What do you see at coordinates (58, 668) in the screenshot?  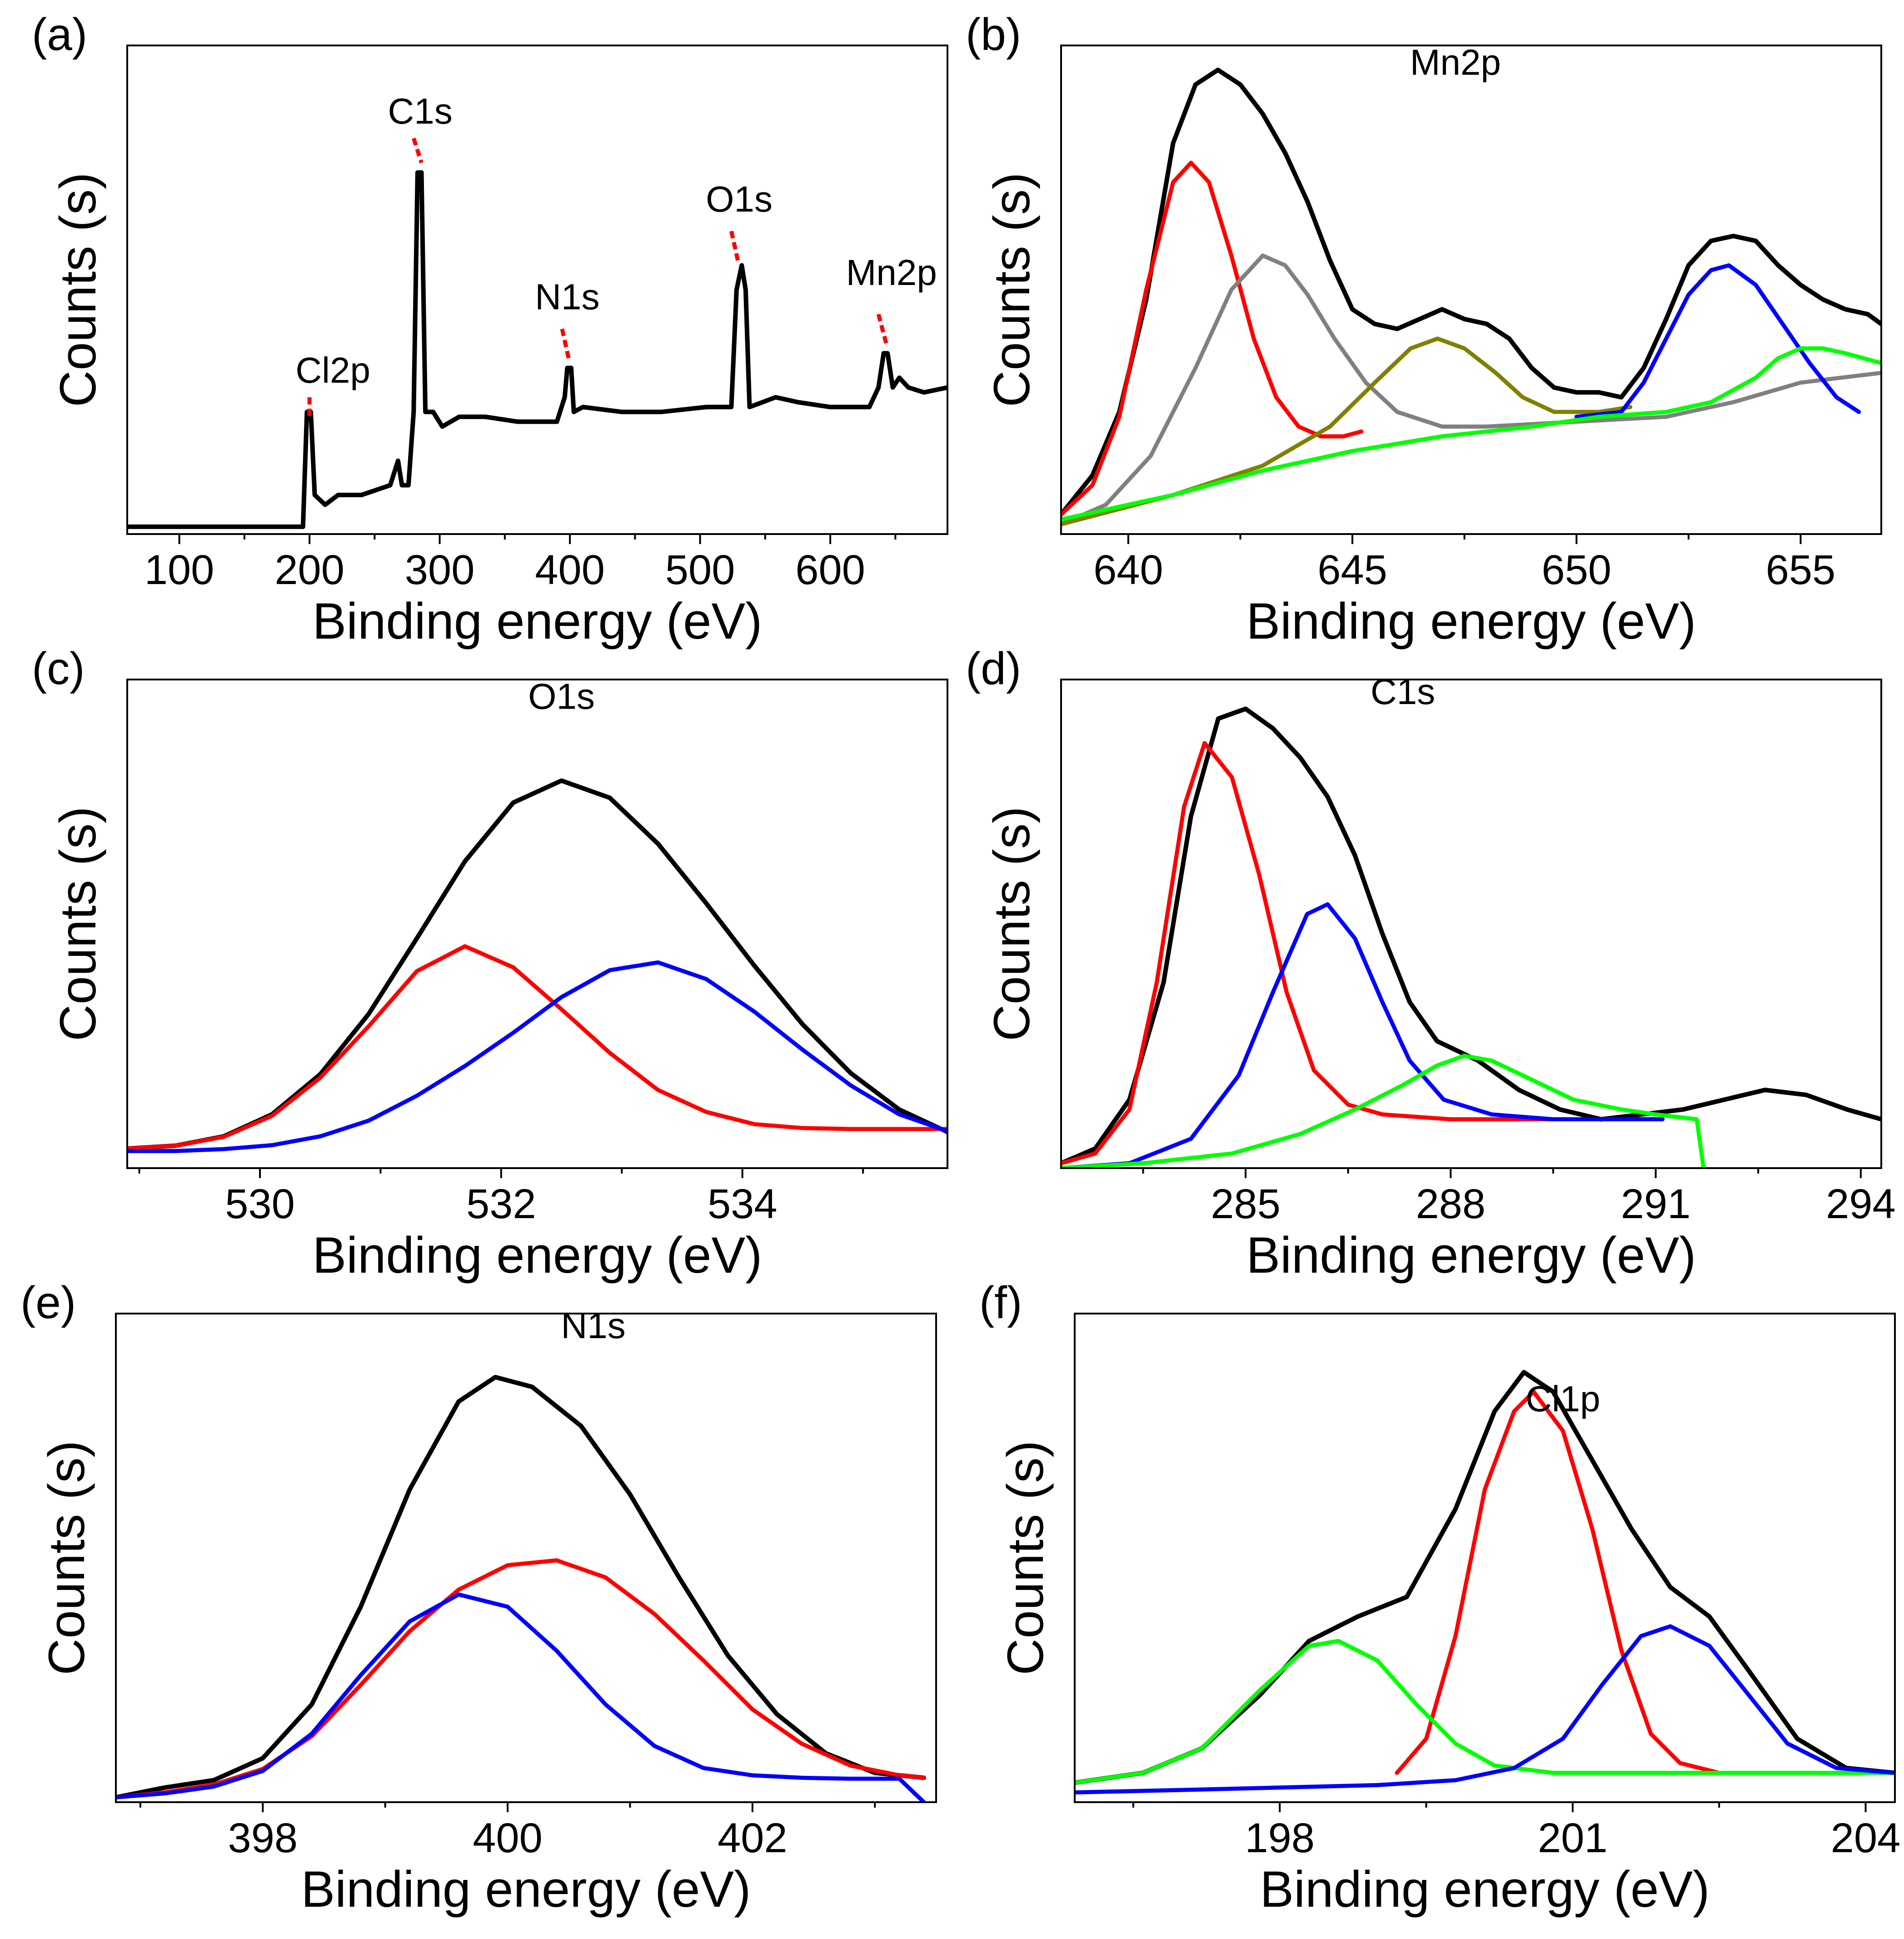 I see `panel-label: (c)` at bounding box center [58, 668].